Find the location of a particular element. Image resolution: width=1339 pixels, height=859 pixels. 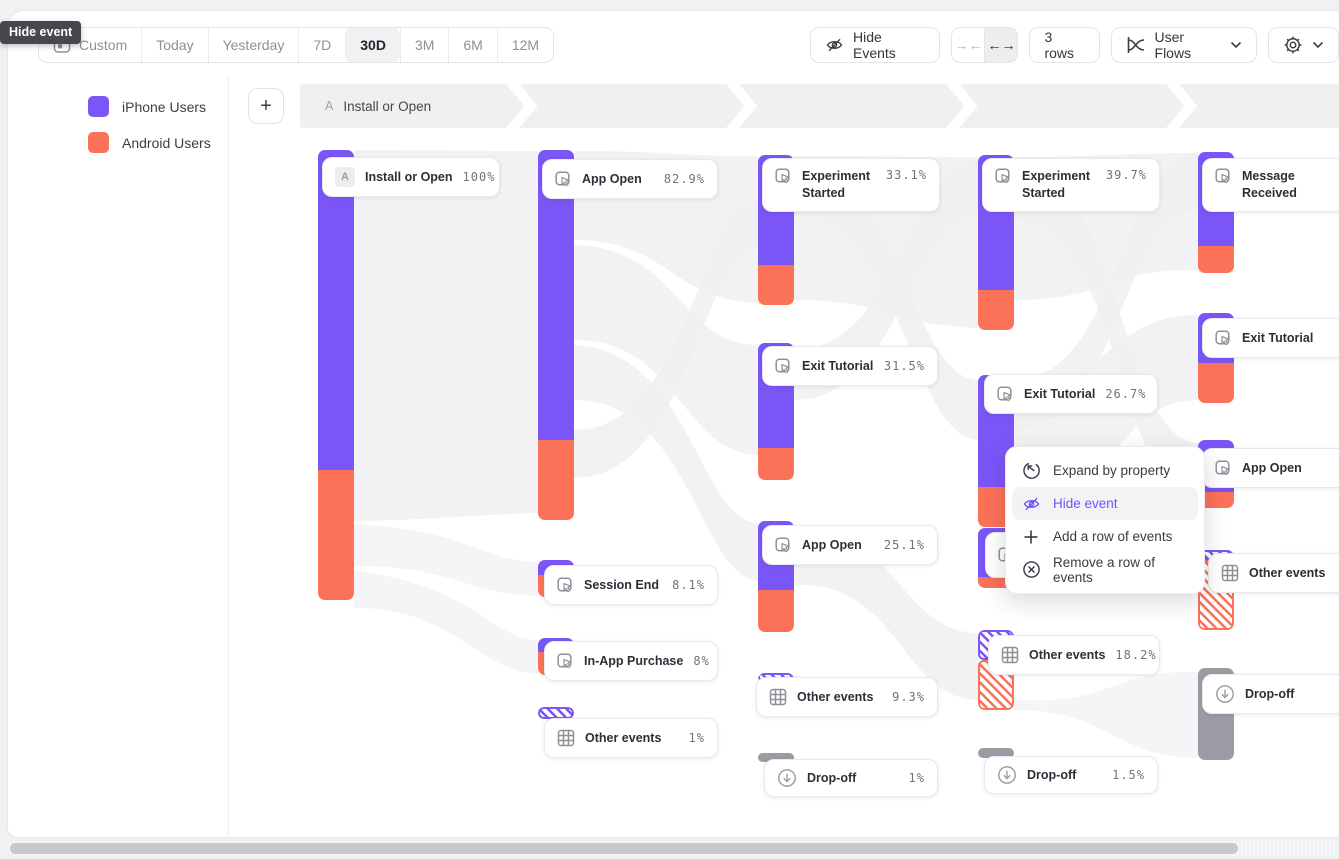

legend-swatch-orange is located at coordinates (98, 142).